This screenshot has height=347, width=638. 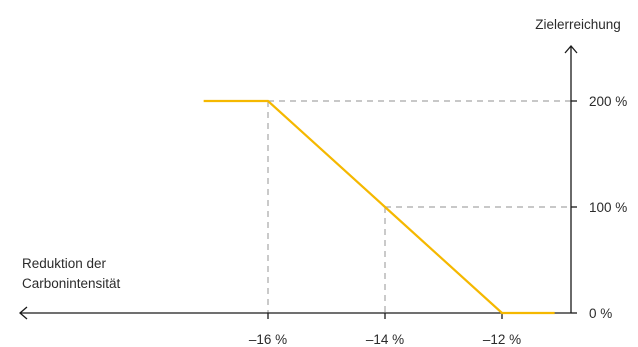 I want to click on y-axis-label: Zielerreichung, so click(x=578, y=24).